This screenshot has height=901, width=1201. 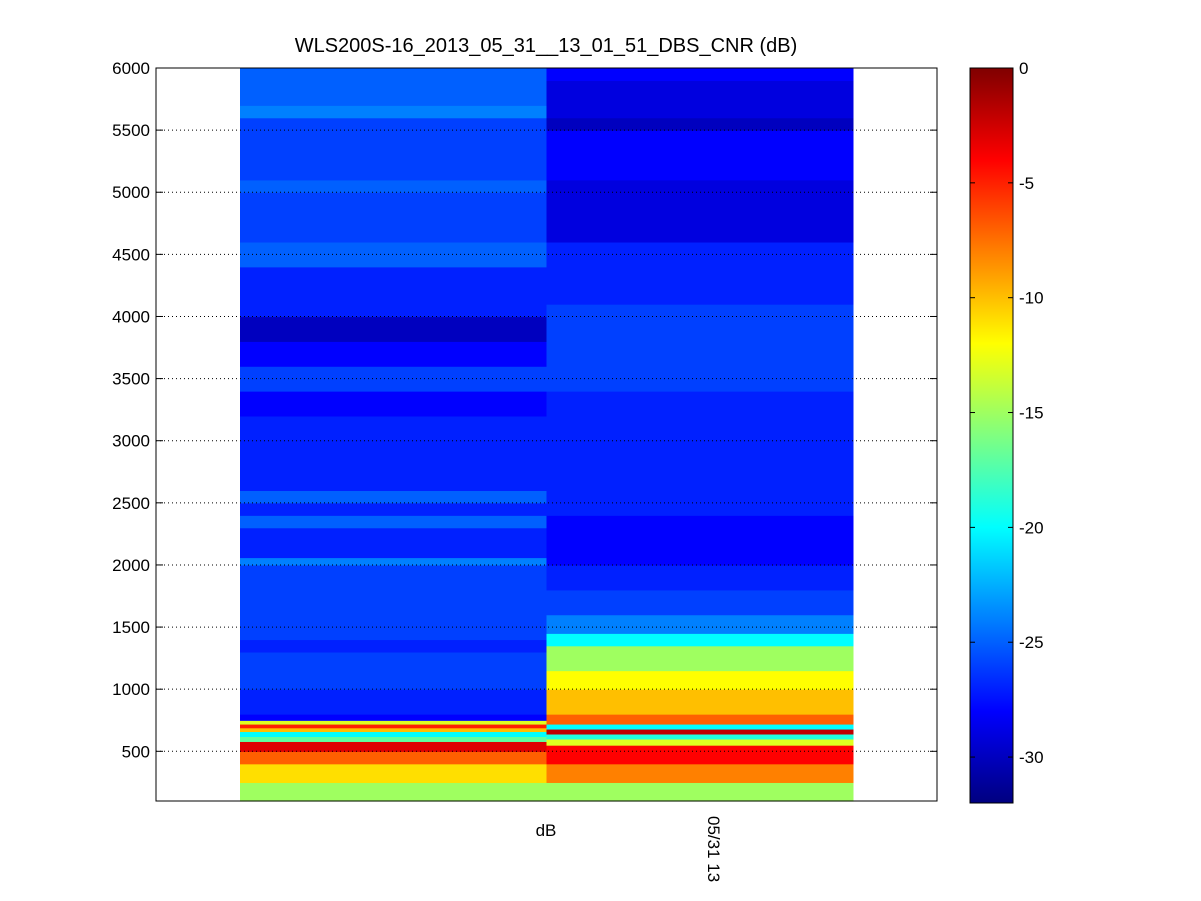 I want to click on colorbar-tick-label: -20, so click(x=1031, y=527).